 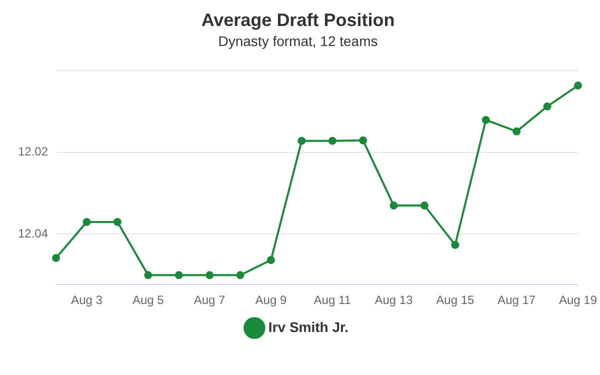 What do you see at coordinates (455, 300) in the screenshot?
I see `x-tick-label: Aug 15` at bounding box center [455, 300].